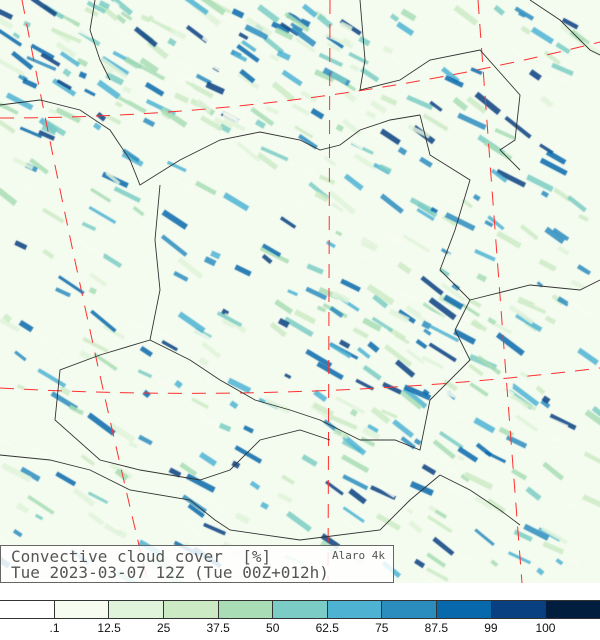 This screenshot has width=600, height=640. What do you see at coordinates (436, 628) in the screenshot?
I see `legend-label: 87.5` at bounding box center [436, 628].